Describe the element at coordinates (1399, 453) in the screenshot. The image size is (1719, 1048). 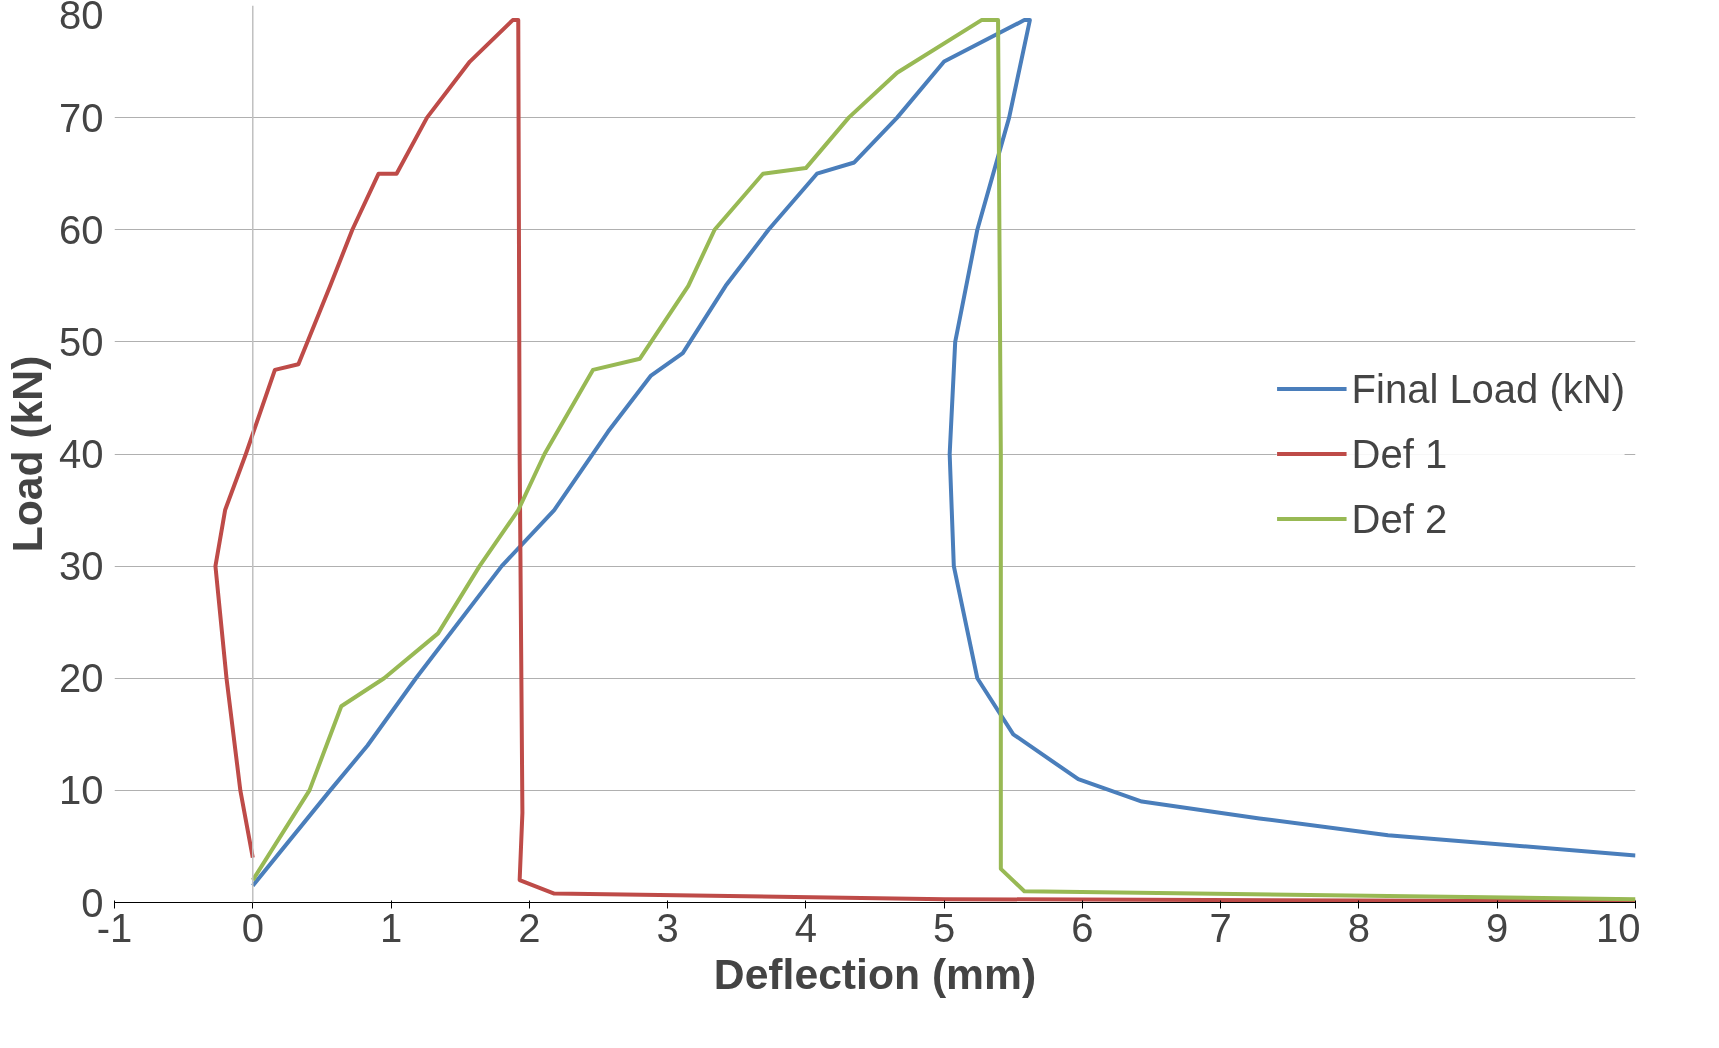
I see `legend-label: Def 1` at that location.